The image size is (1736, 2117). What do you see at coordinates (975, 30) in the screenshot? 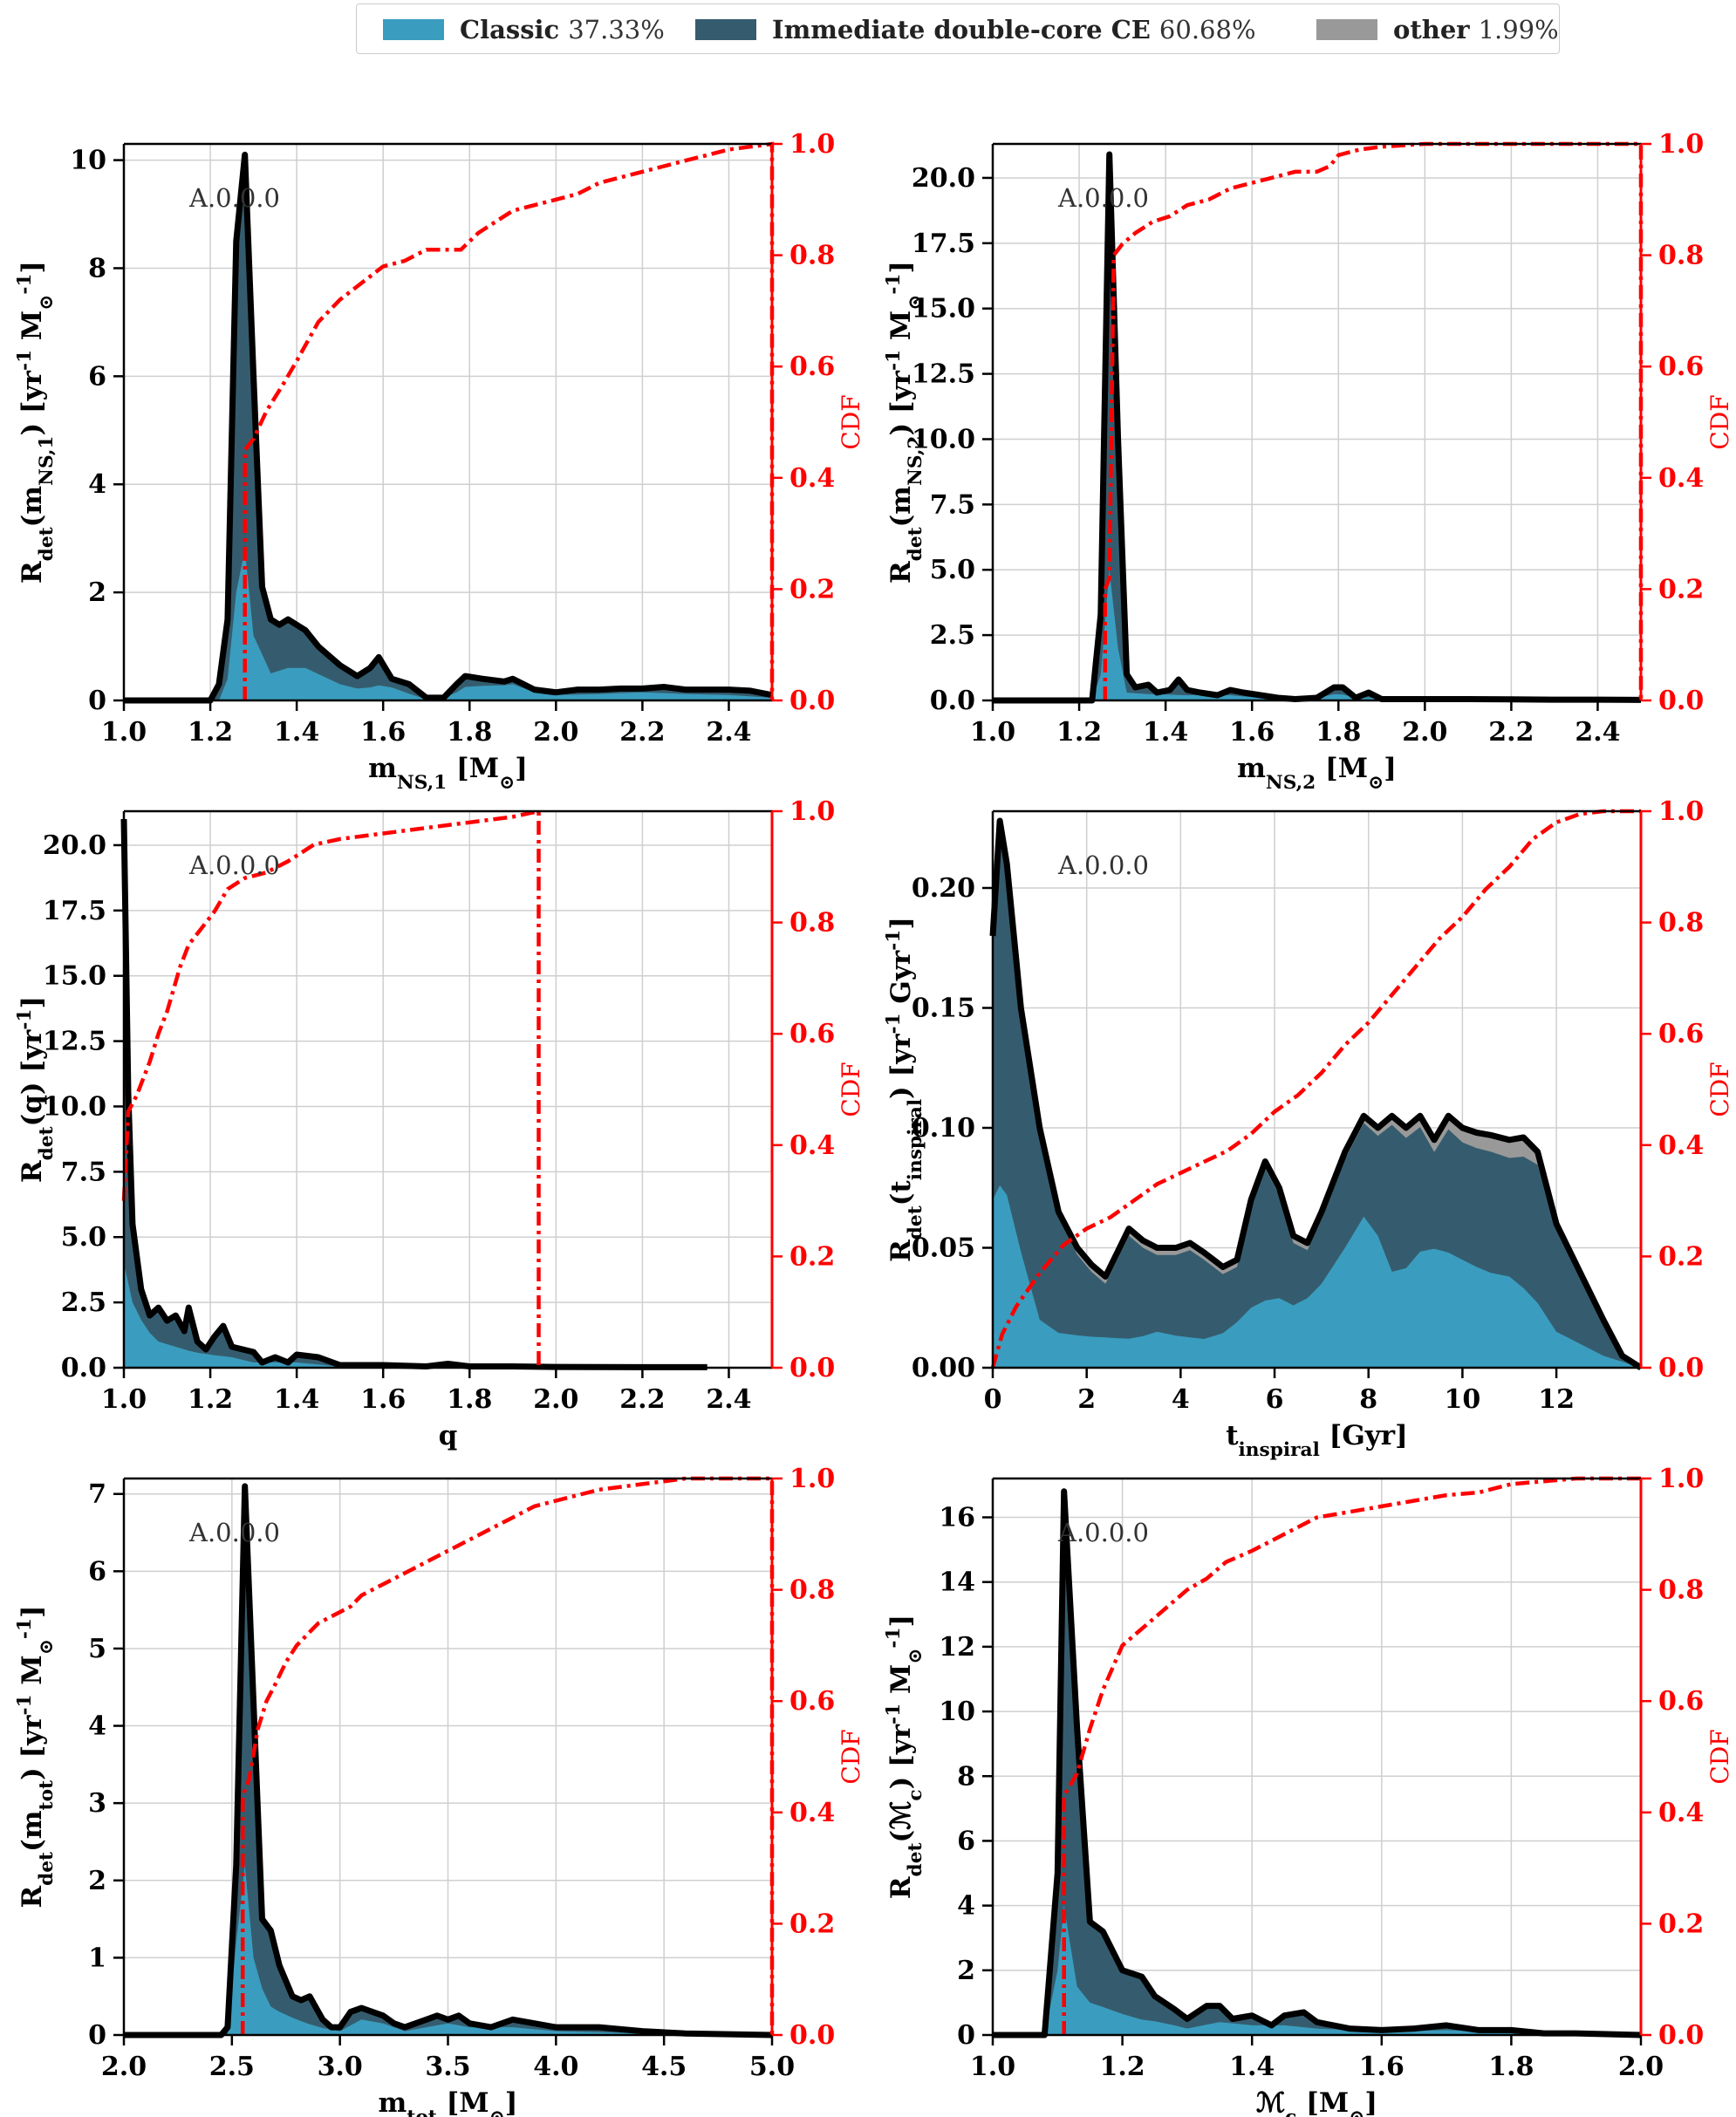
I see `legend-item-ce: Immediate double-core CE 60.68%` at bounding box center [975, 30].